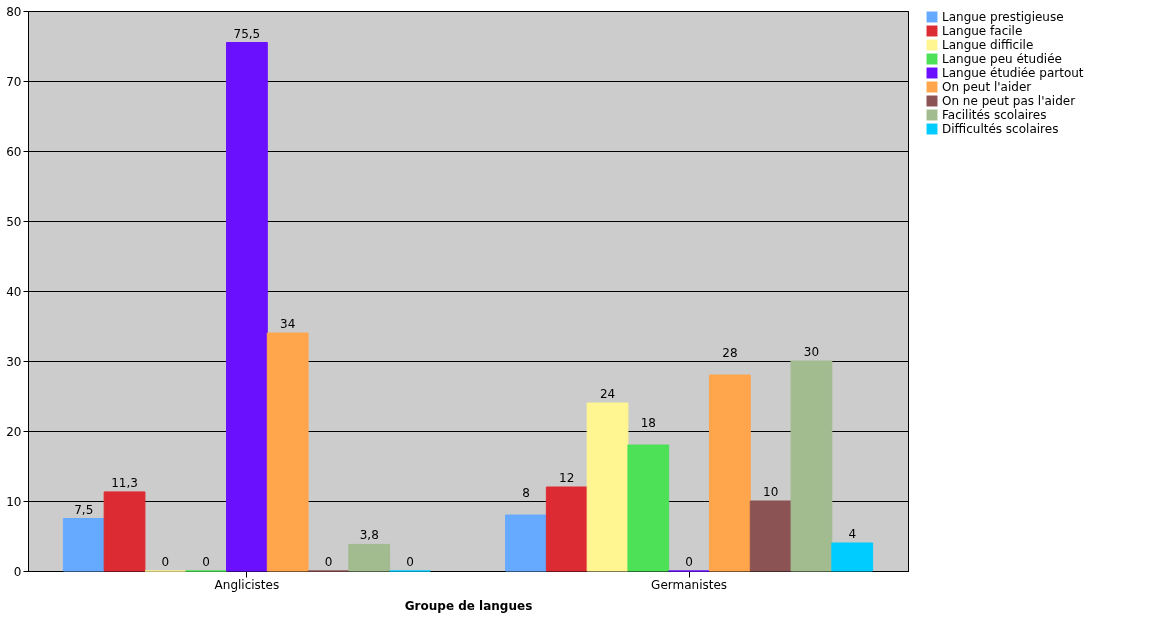  I want to click on y-tick-label: 80, so click(14, 11).